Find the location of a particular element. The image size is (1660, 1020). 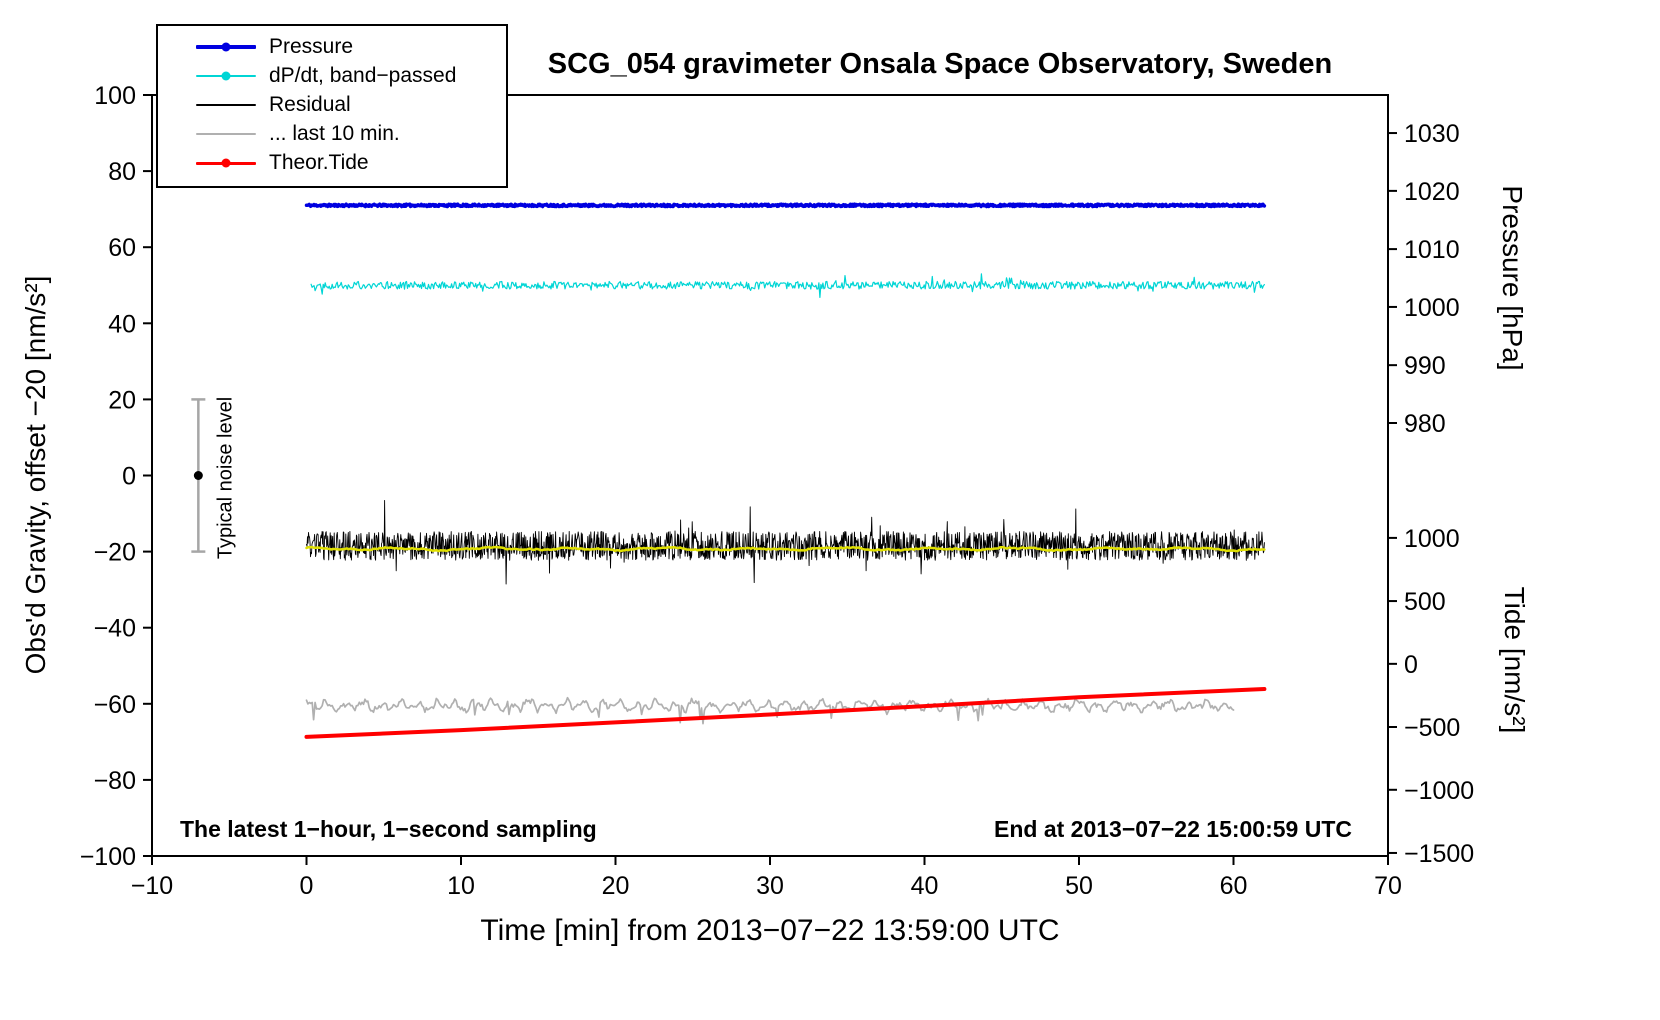

y-tick-label: 60 is located at coordinates (122, 248).